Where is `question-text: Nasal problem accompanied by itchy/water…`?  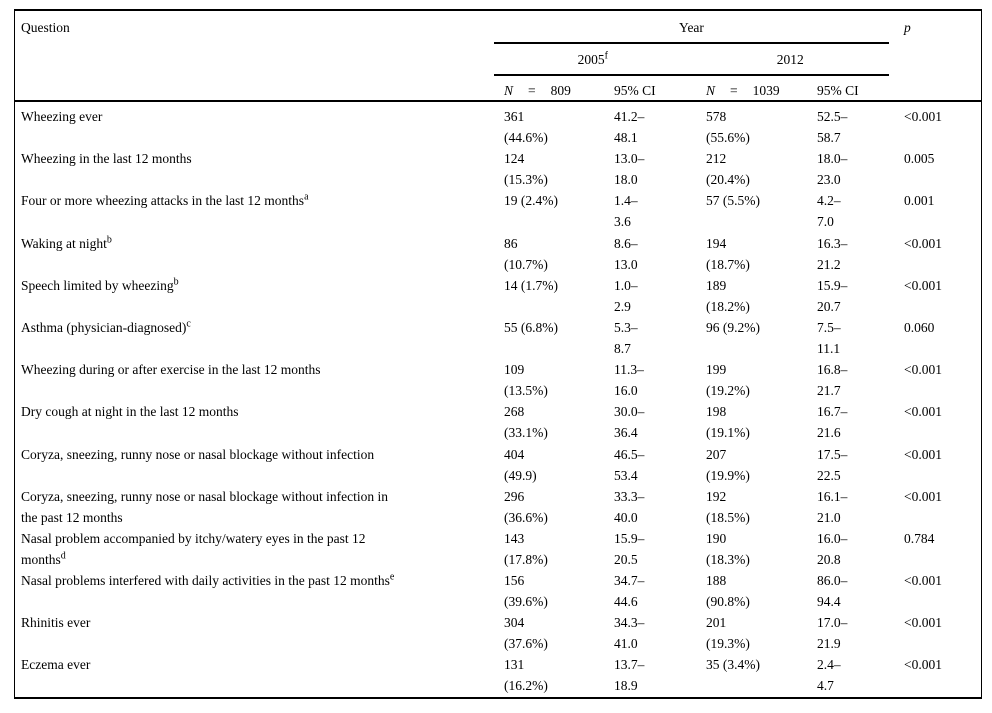 question-text: Nasal problem accompanied by itchy/water… is located at coordinates (193, 548).